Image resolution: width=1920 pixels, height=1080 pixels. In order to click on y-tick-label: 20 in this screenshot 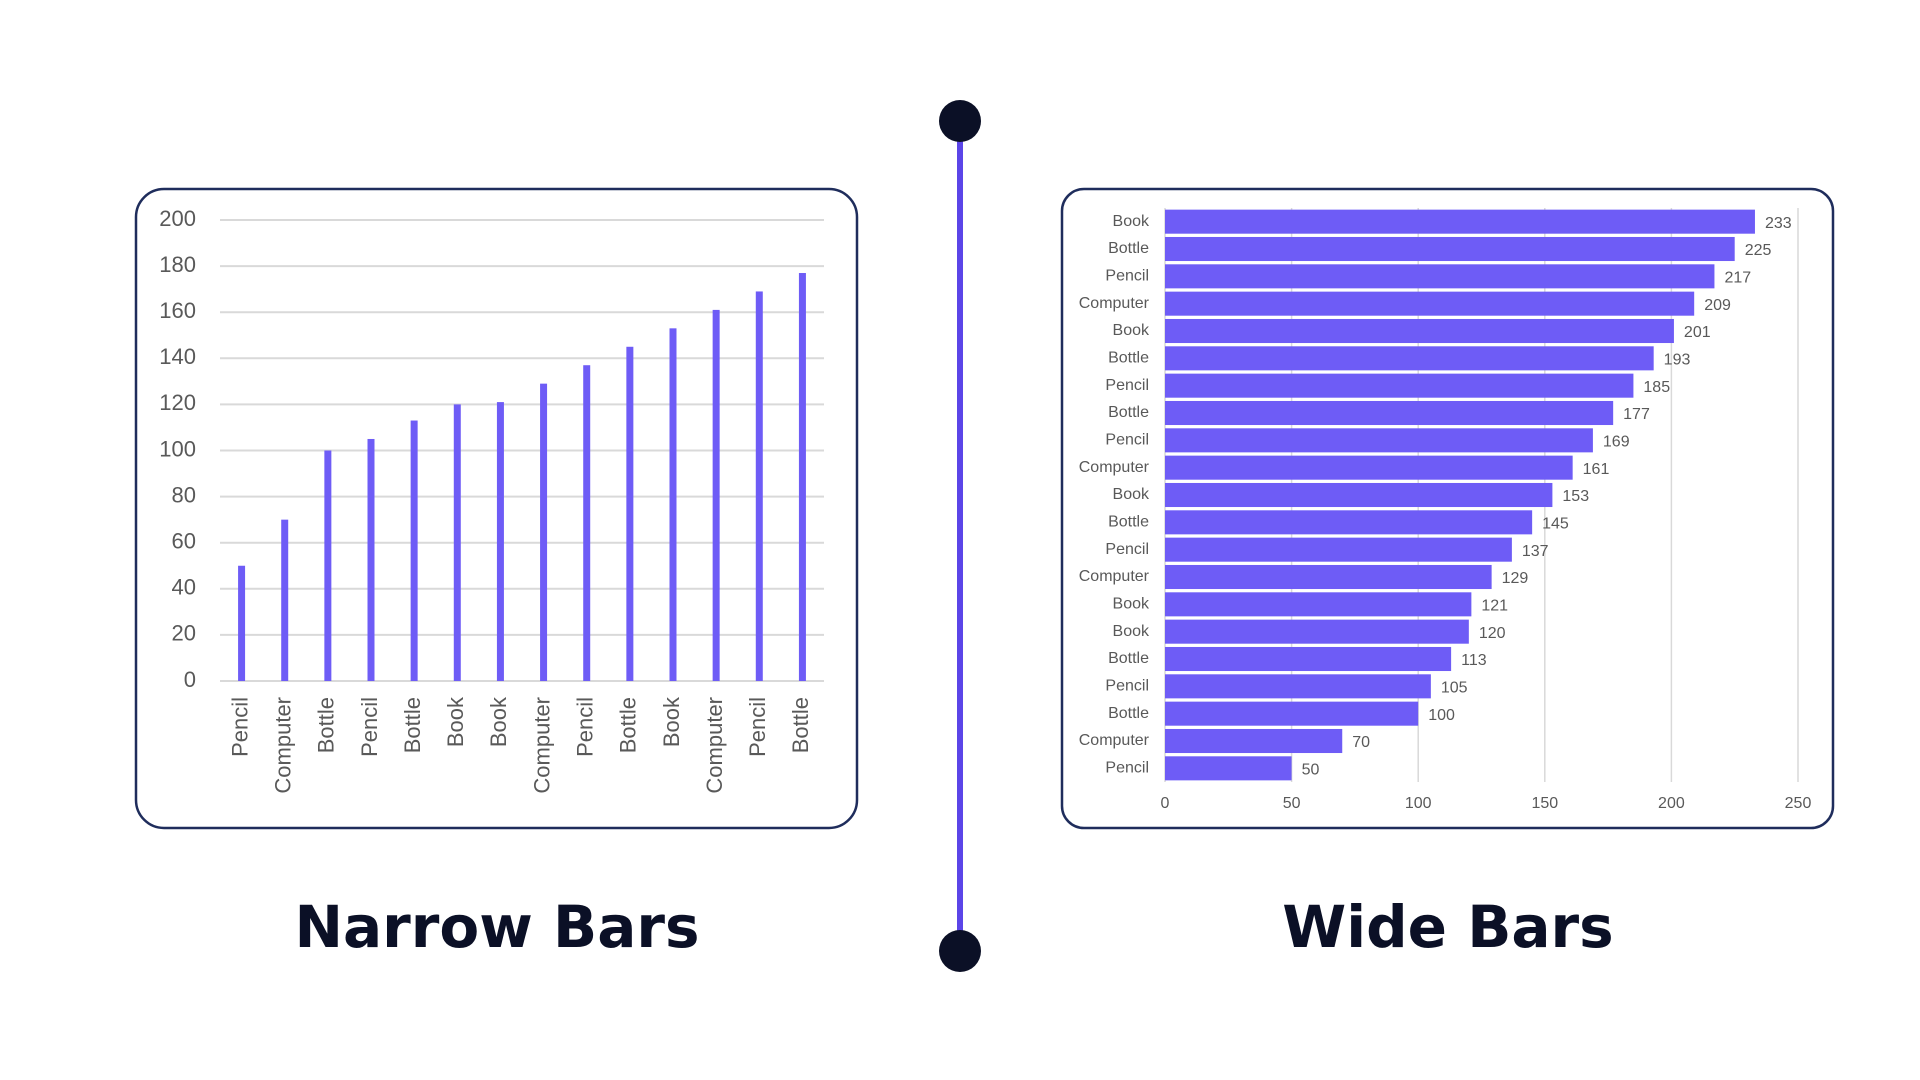, I will do `click(184, 633)`.